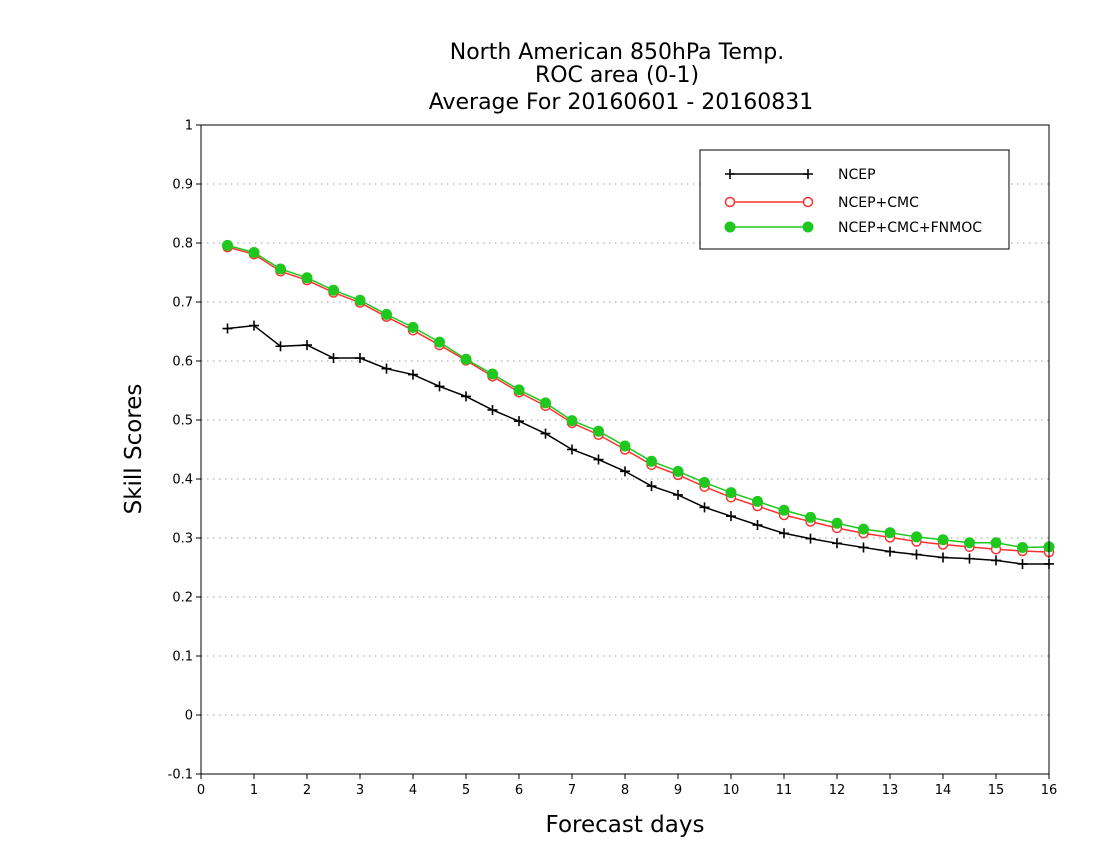 The height and width of the screenshot is (850, 1100). Describe the element at coordinates (890, 790) in the screenshot. I see `x-tick-label: 13` at that location.